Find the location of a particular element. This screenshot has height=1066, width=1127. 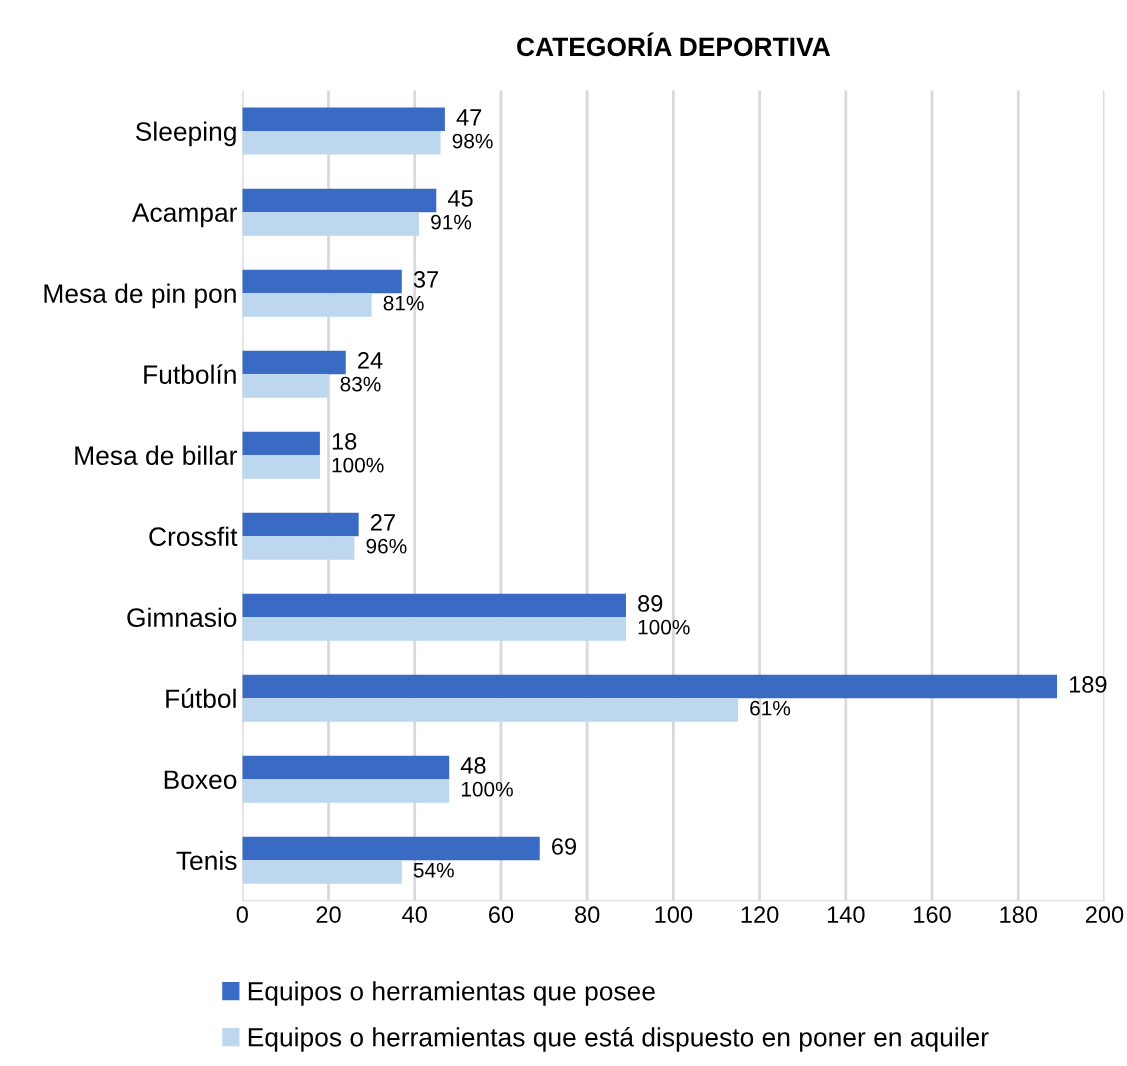

x-tick-label: 100 is located at coordinates (674, 914).